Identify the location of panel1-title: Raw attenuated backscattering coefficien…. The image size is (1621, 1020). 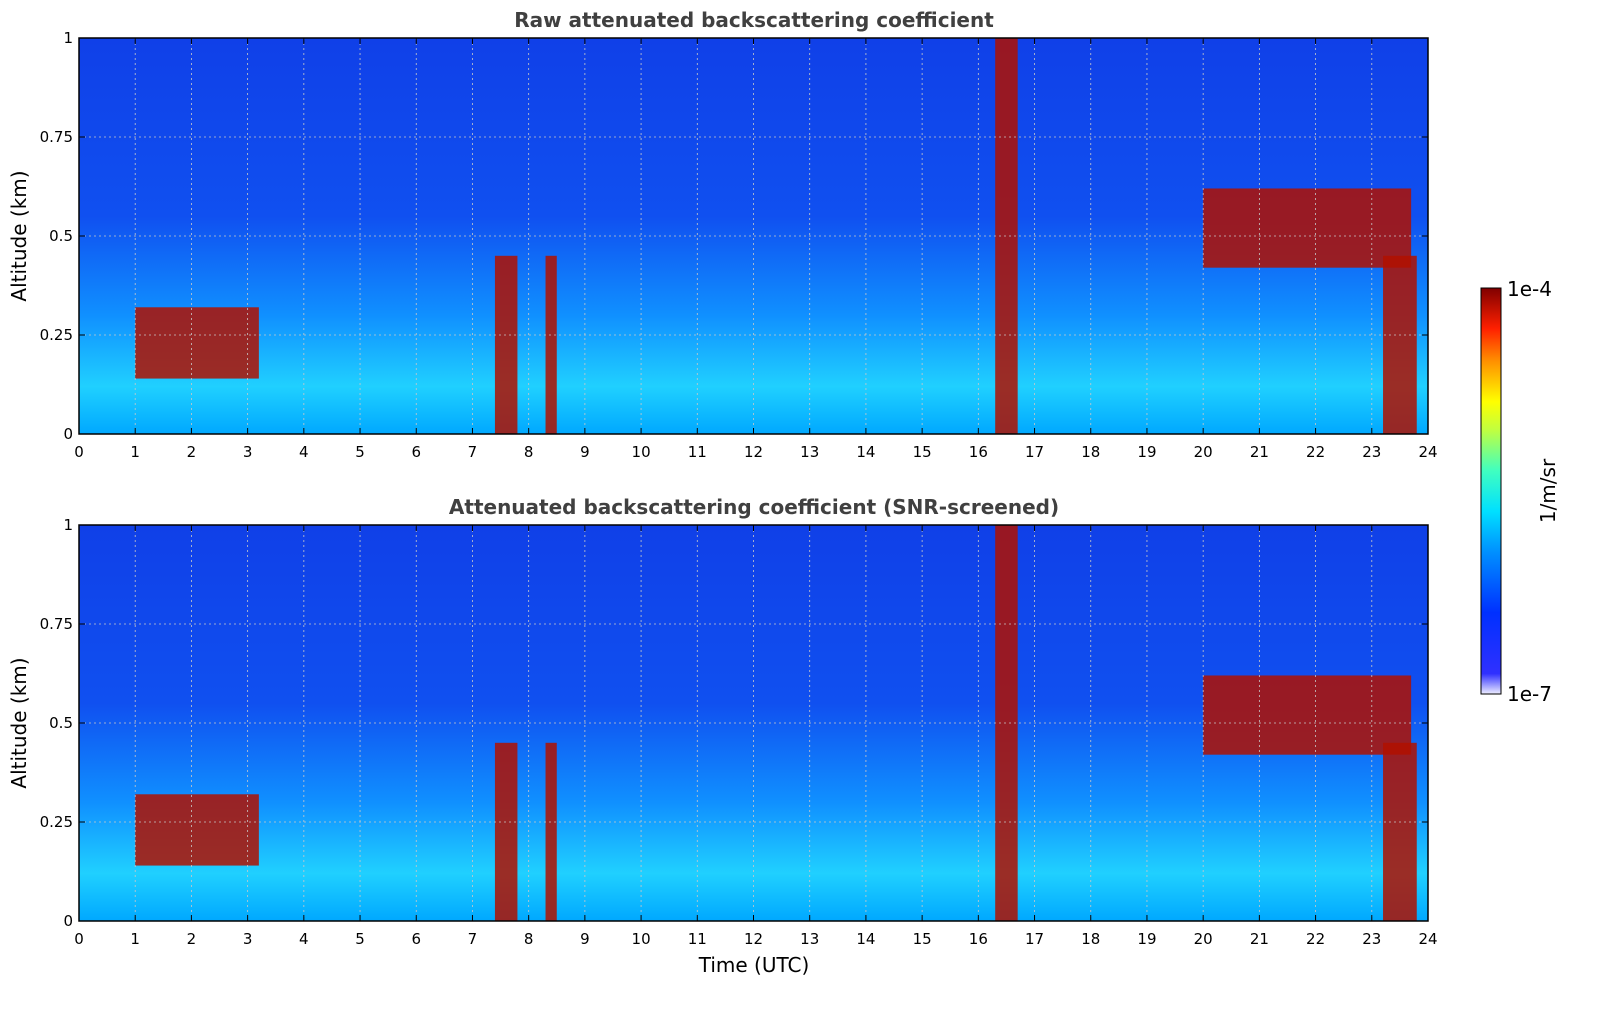
(754, 20).